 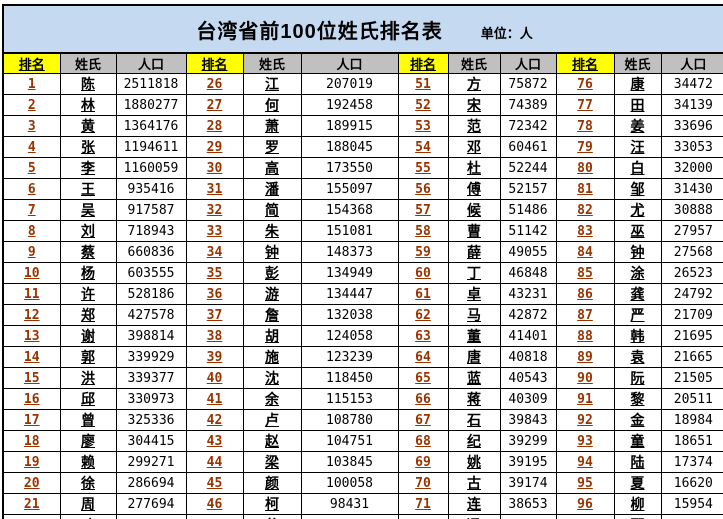 I want to click on population-cell: 104751, so click(x=349, y=441).